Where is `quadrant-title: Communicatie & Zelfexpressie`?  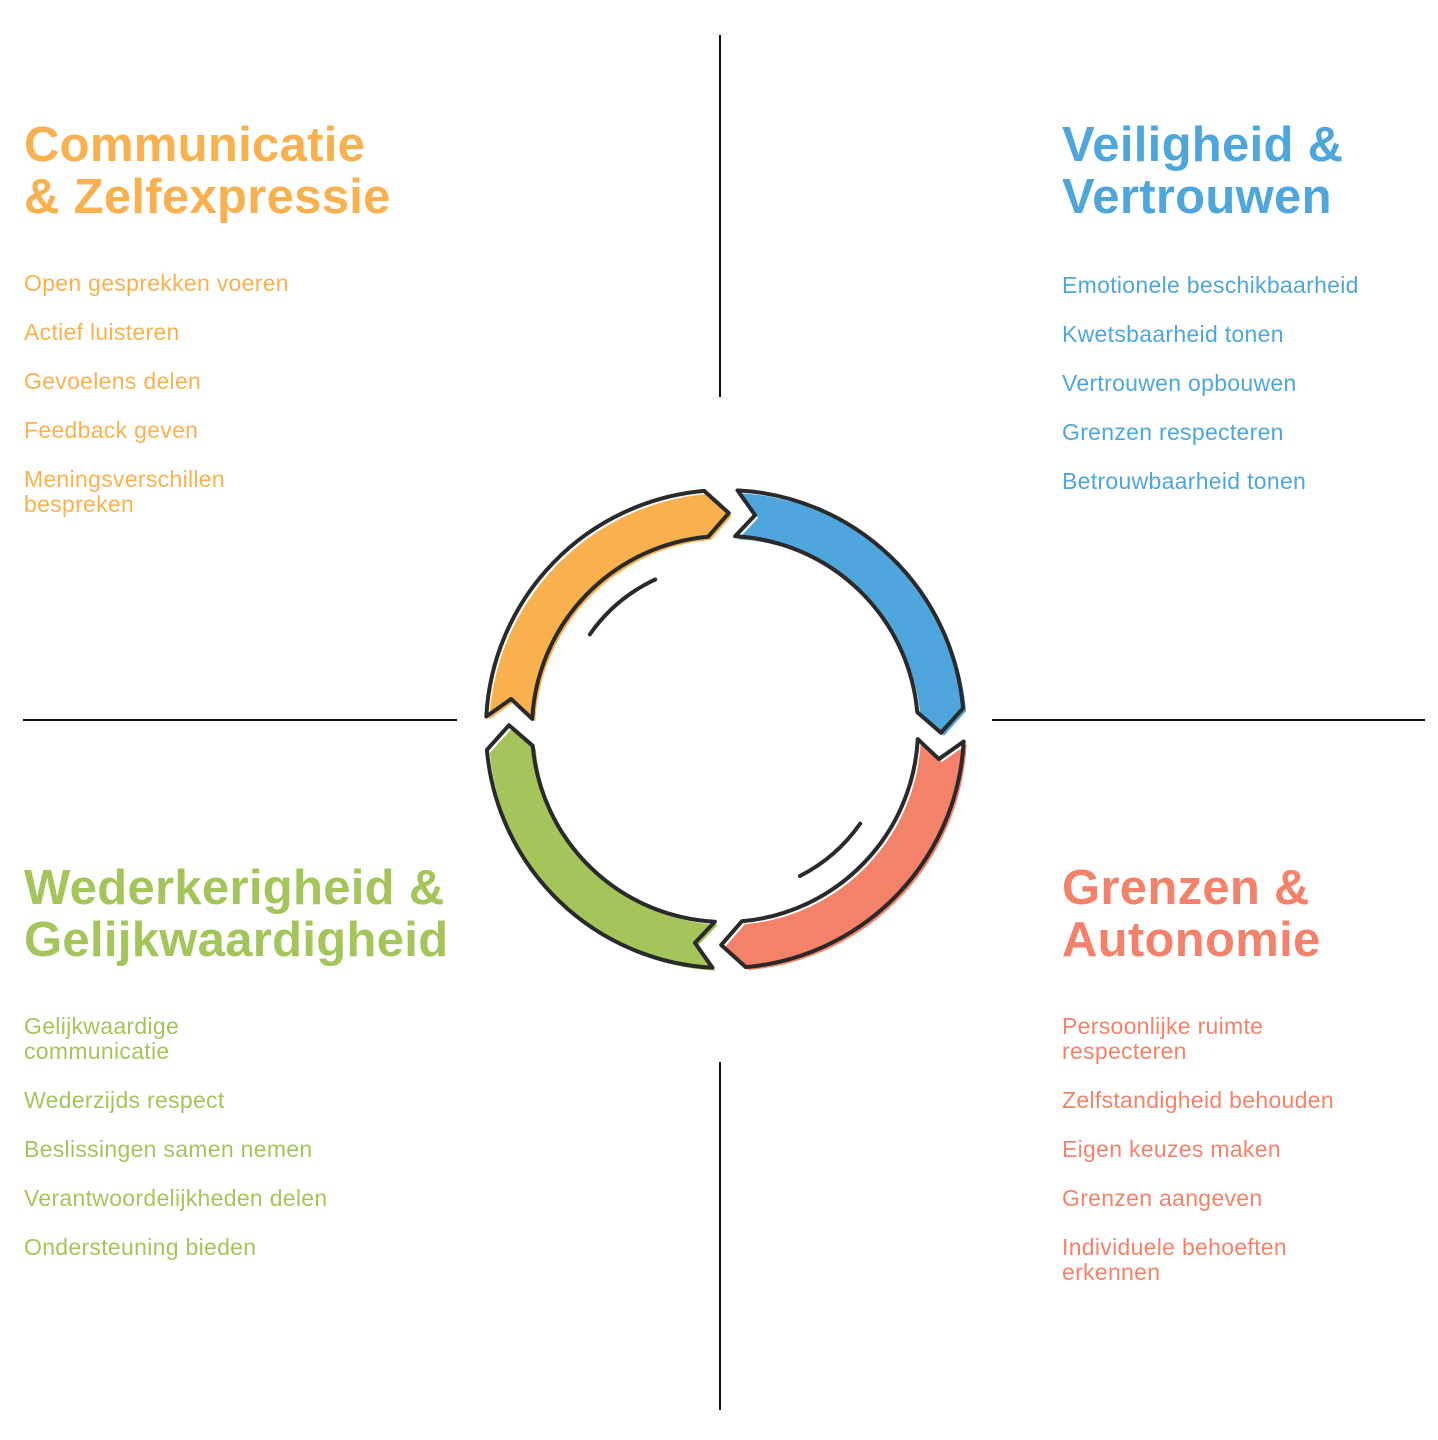 quadrant-title: Communicatie & Zelfexpressie is located at coordinates (234, 171).